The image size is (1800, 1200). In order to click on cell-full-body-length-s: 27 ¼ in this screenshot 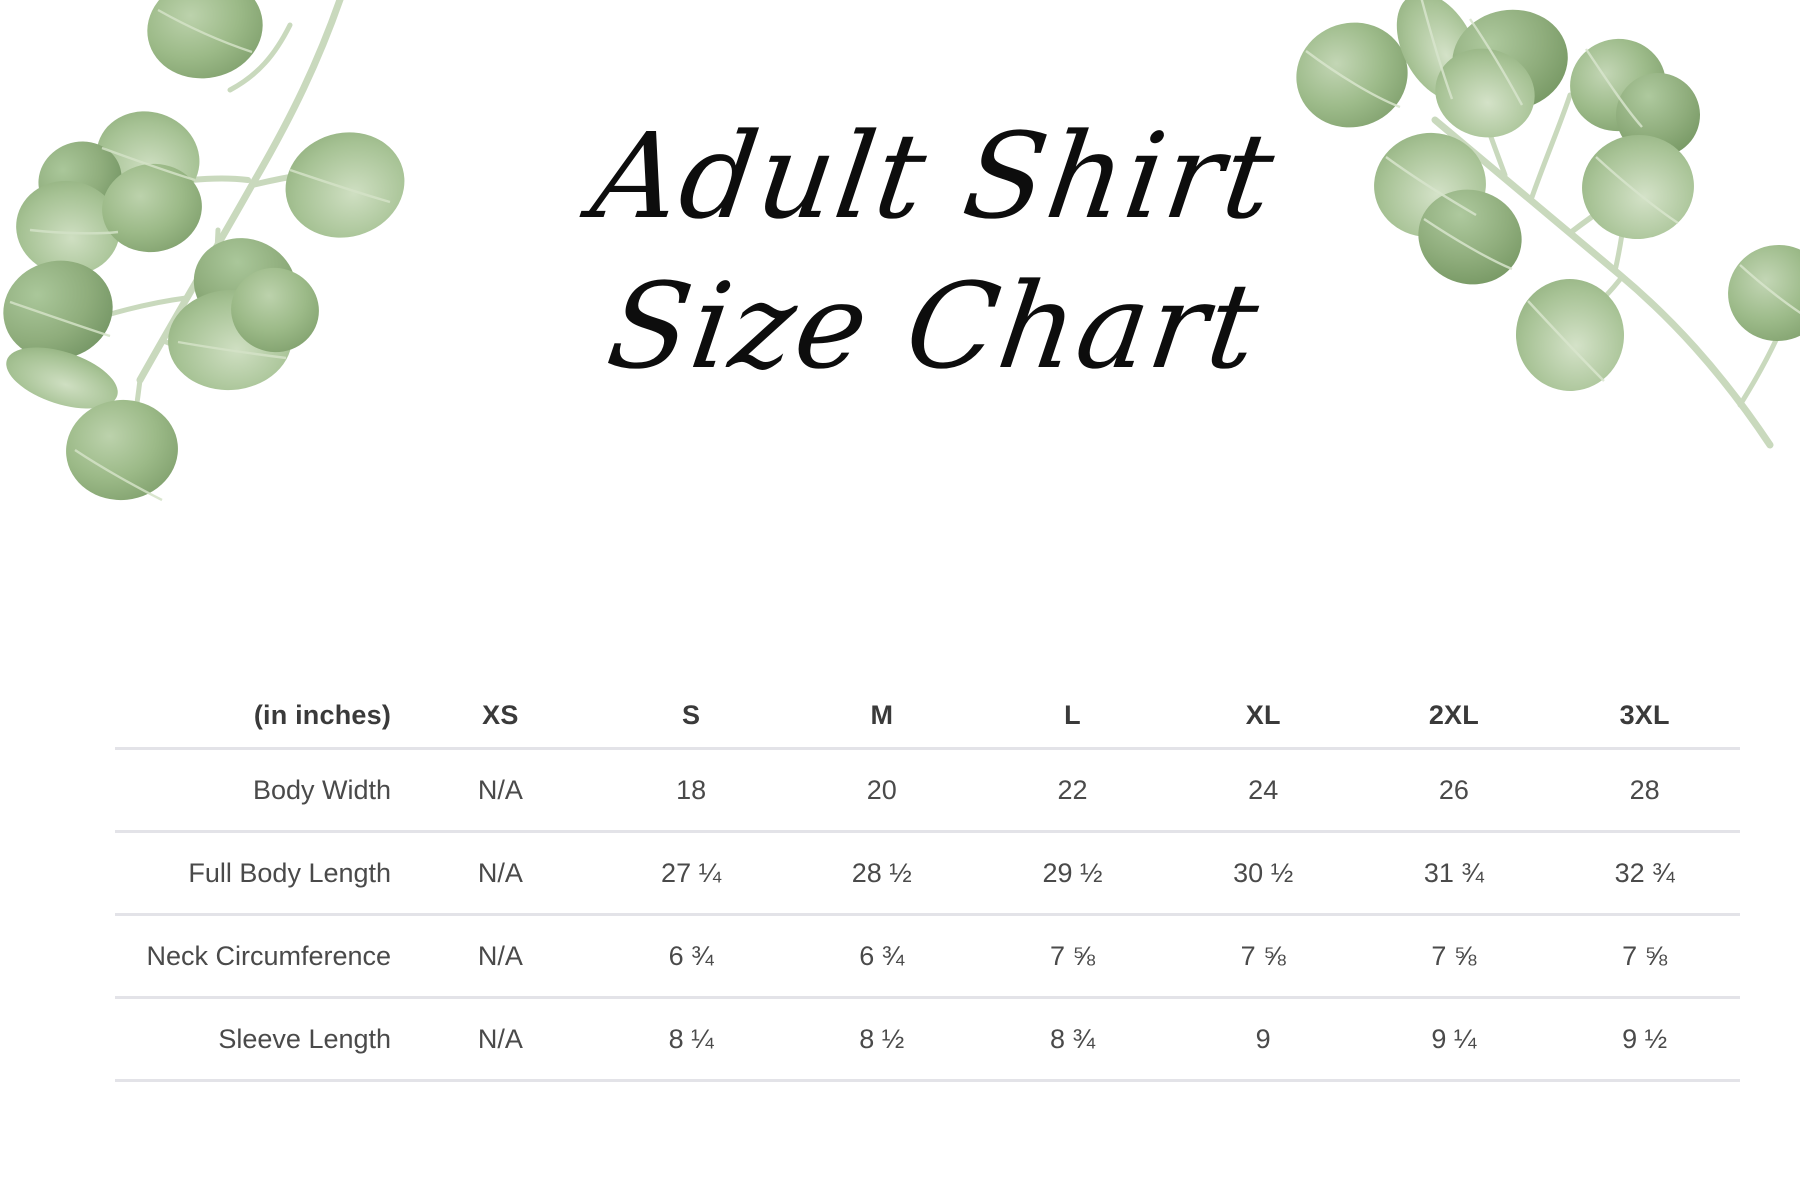, I will do `click(691, 872)`.